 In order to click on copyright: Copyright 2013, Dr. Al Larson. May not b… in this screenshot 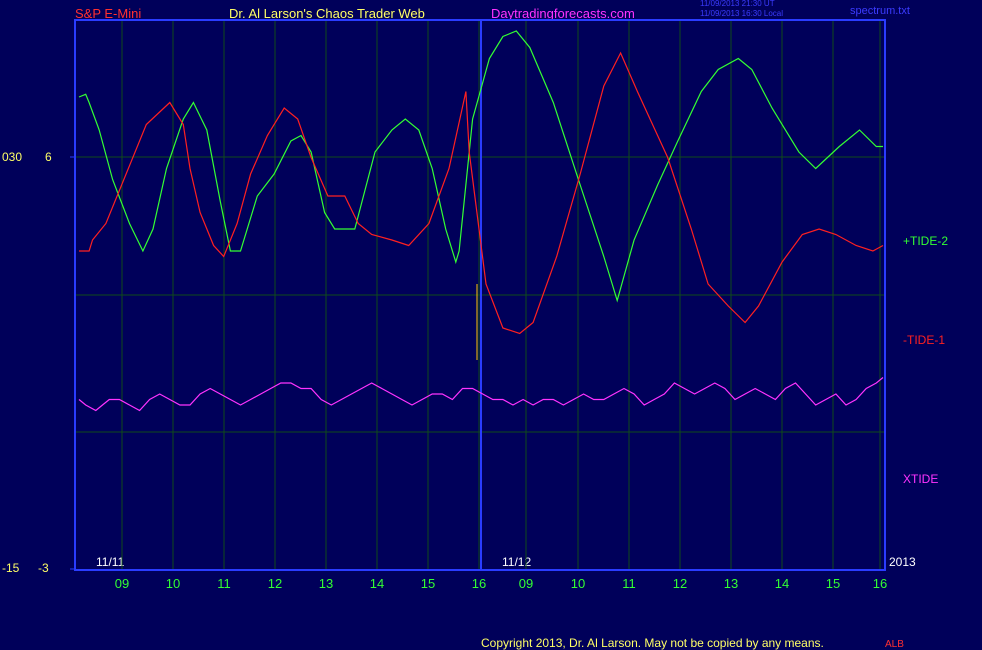, I will do `click(652, 643)`.